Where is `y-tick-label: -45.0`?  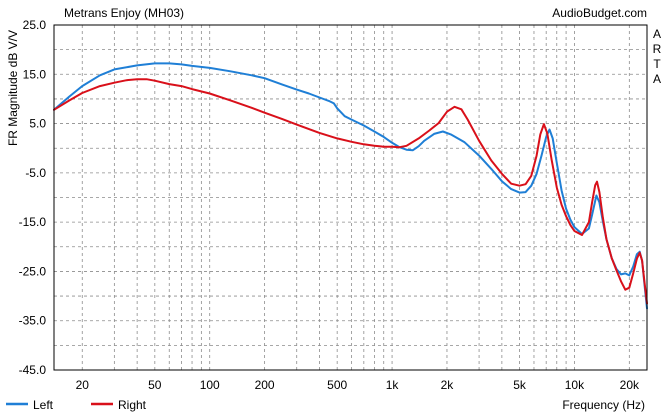 y-tick-label: -45.0 is located at coordinates (33, 370).